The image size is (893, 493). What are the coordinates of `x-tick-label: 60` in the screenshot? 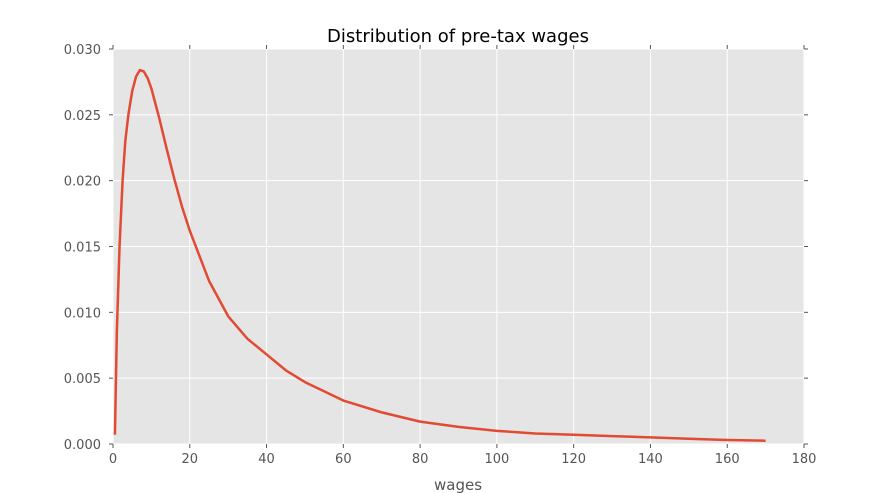 It's located at (343, 459).